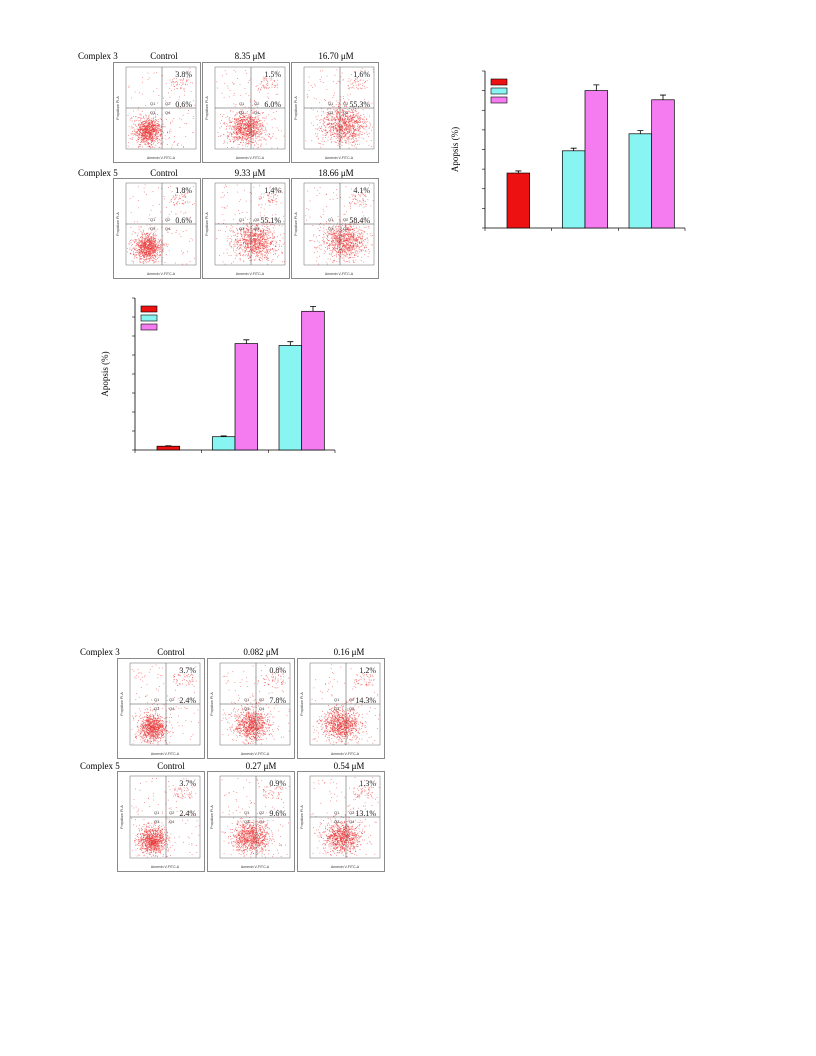 Image resolution: width=816 pixels, height=1056 pixels. What do you see at coordinates (361, 74) in the screenshot?
I see `q2-percent: 1.6%` at bounding box center [361, 74].